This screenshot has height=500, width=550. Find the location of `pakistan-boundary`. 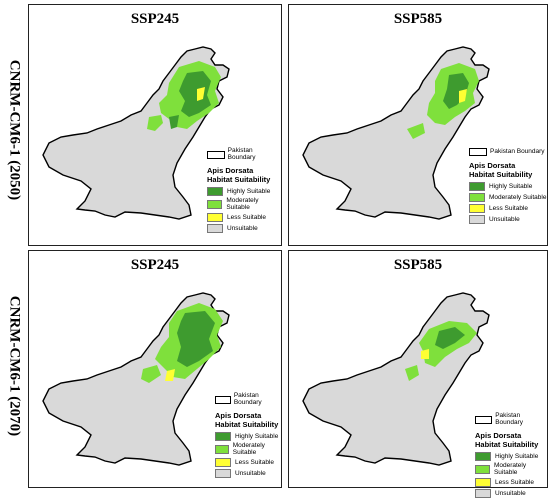

pakistan-boundary is located at coordinates (396, 379).